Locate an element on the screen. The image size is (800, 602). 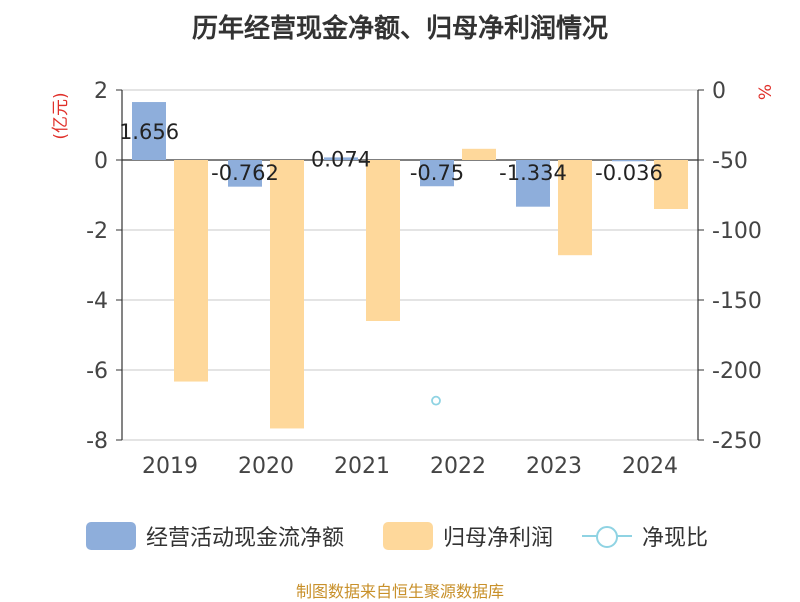
right-tick-label: -150 is located at coordinates (737, 301).